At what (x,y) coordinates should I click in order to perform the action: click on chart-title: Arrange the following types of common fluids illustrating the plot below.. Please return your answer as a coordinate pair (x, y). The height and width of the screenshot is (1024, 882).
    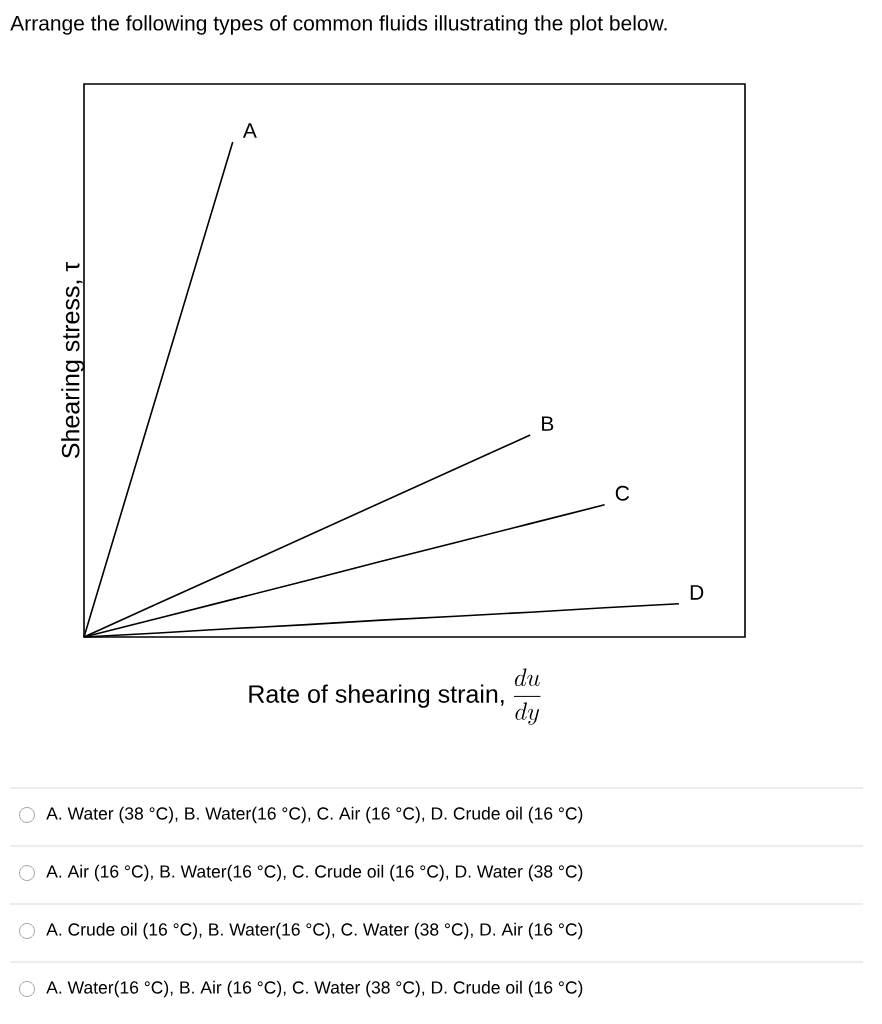
    Looking at the image, I should click on (338, 25).